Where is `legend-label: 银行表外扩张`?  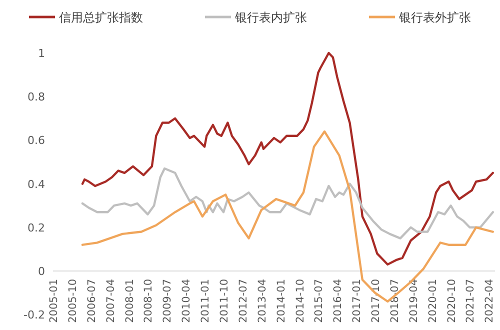
legend-label: 银行表外扩张 is located at coordinates (434, 17).